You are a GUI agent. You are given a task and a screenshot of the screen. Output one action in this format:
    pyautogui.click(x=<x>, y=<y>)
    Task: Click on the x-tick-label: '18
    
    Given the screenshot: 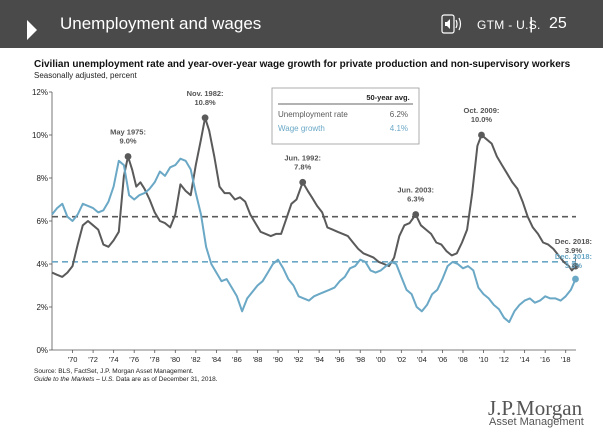 What is the action you would take?
    pyautogui.click(x=566, y=359)
    